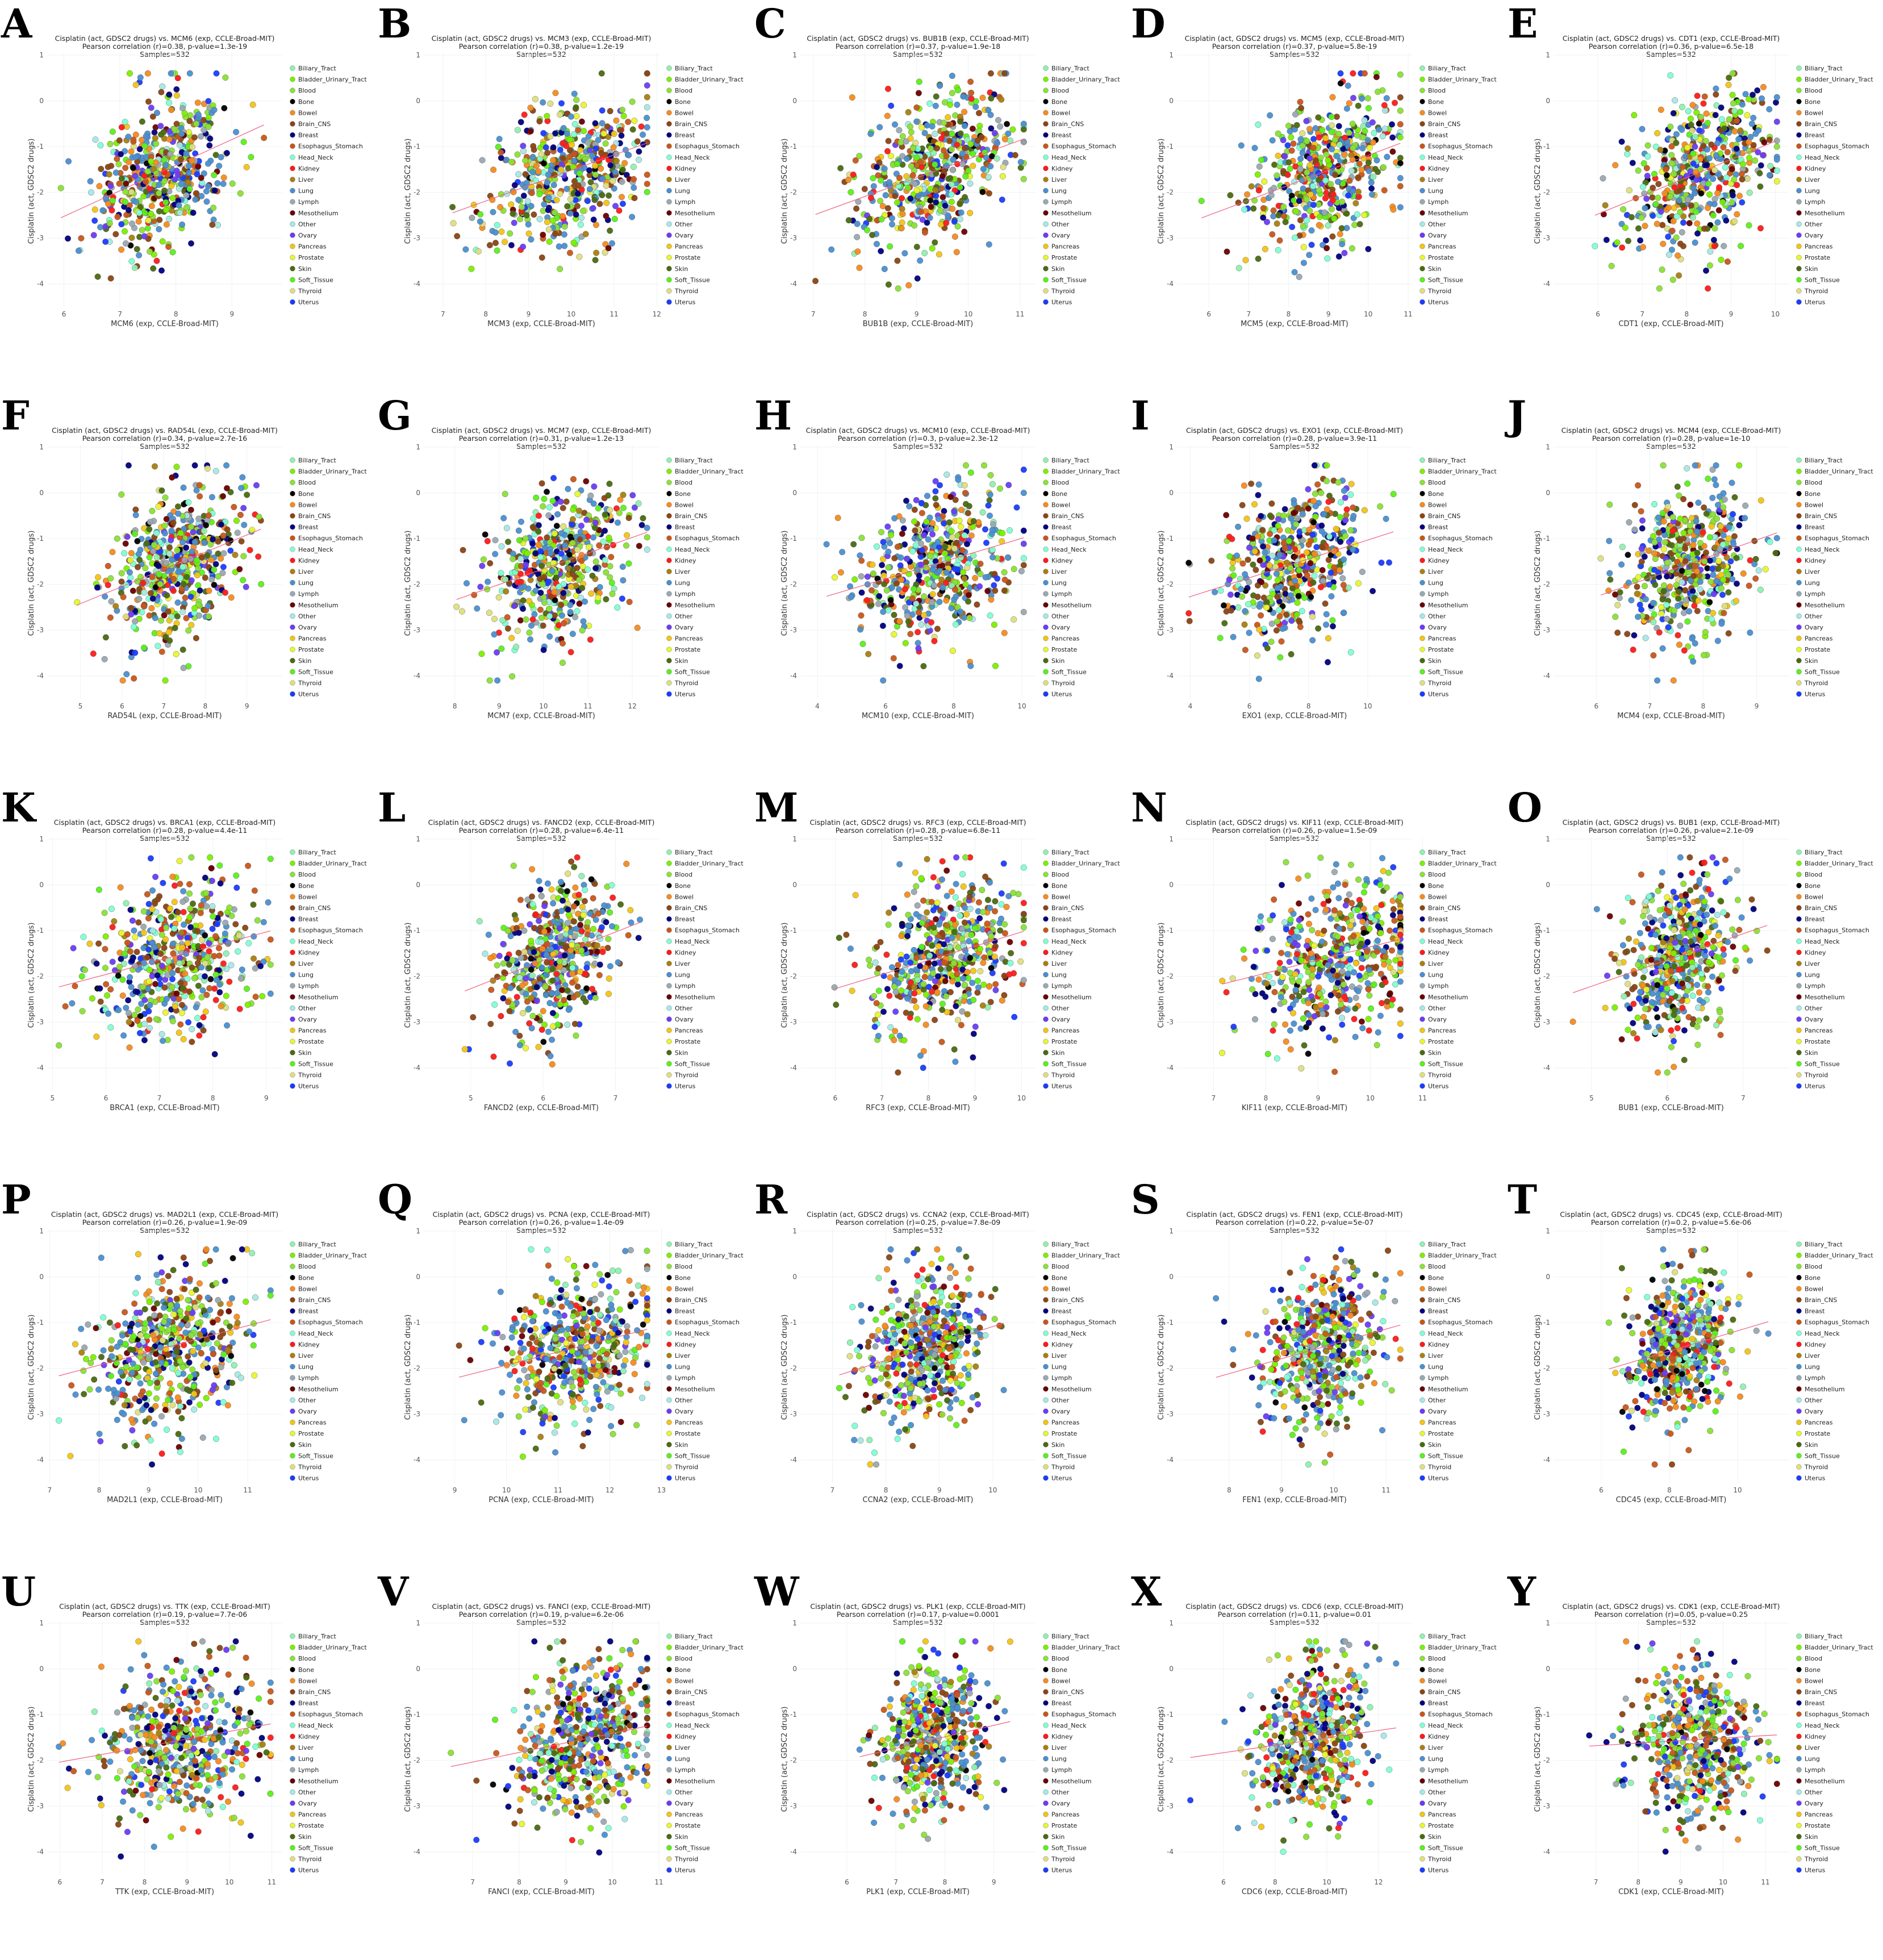 The height and width of the screenshot is (1960, 1883). Describe the element at coordinates (1598, 314) in the screenshot. I see `x-tick-label: 6` at that location.